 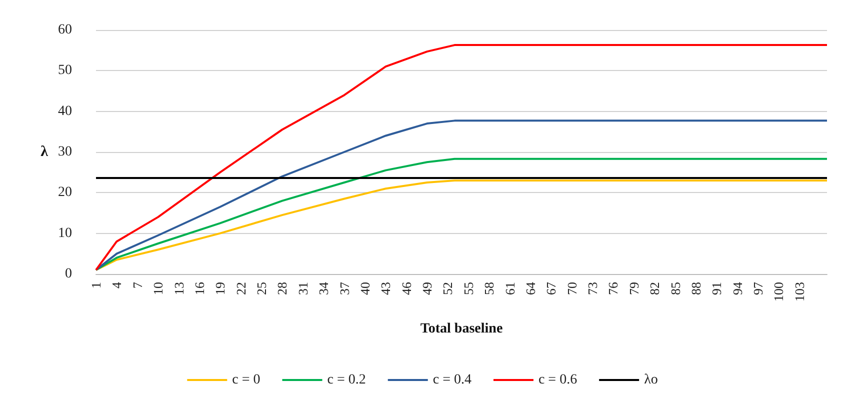 I want to click on x-tick-label: 49, so click(x=427, y=288).